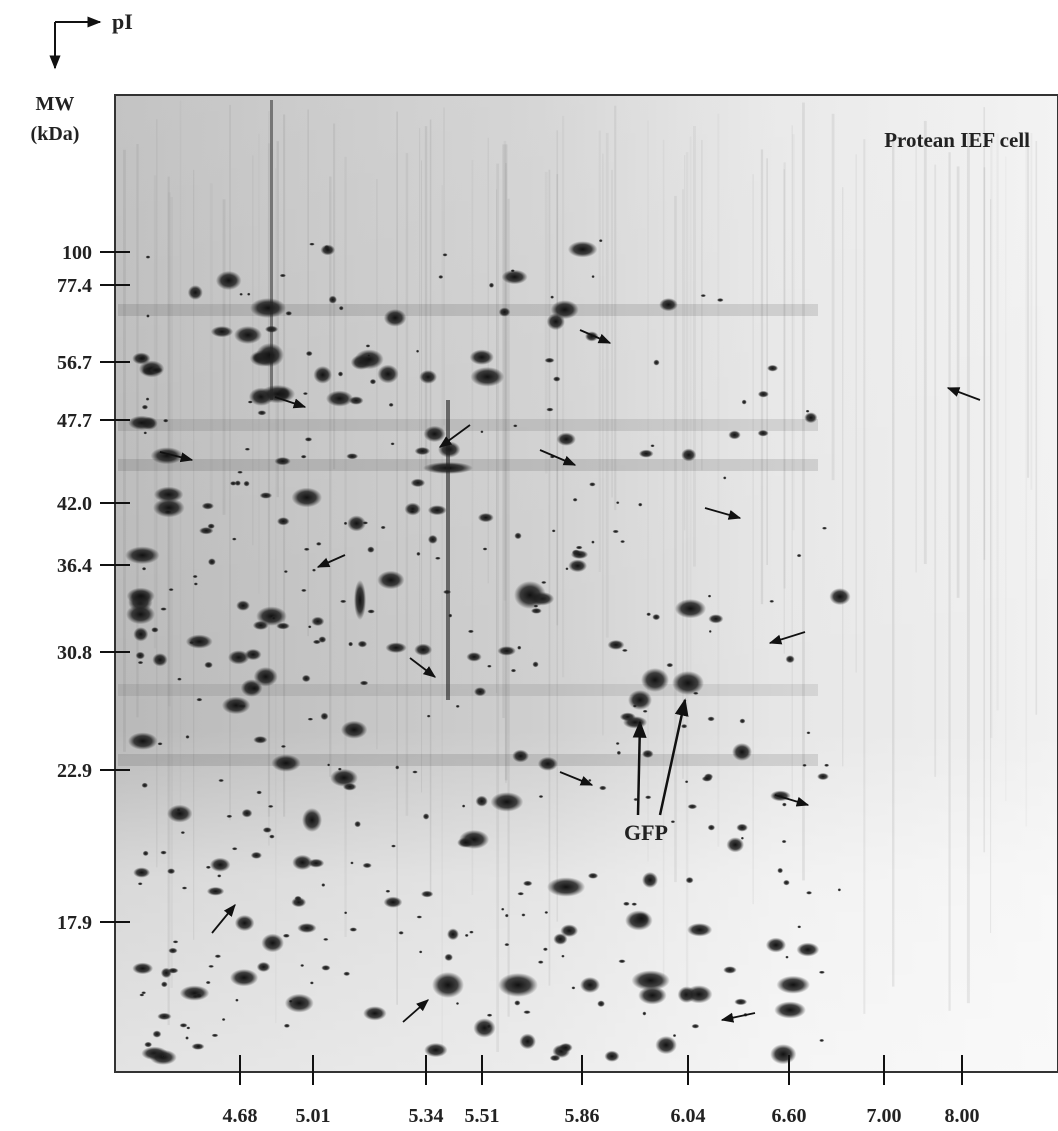 This screenshot has width=1058, height=1131. I want to click on x-tick-label: 4.68, so click(240, 1116).